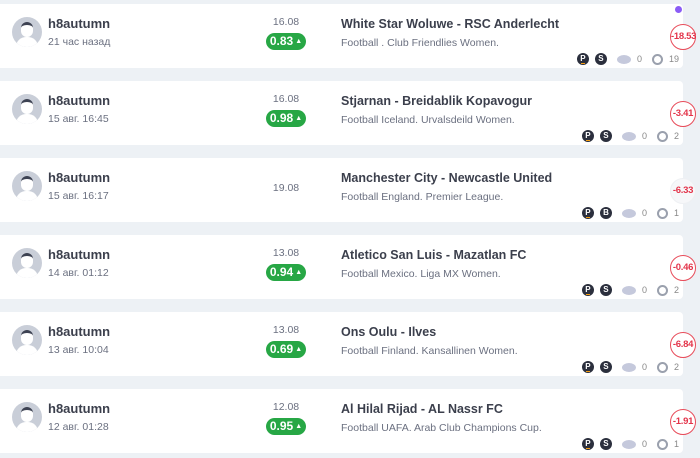 This screenshot has height=458, width=700. Describe the element at coordinates (678, 9) in the screenshot. I see `unread-dot` at that location.